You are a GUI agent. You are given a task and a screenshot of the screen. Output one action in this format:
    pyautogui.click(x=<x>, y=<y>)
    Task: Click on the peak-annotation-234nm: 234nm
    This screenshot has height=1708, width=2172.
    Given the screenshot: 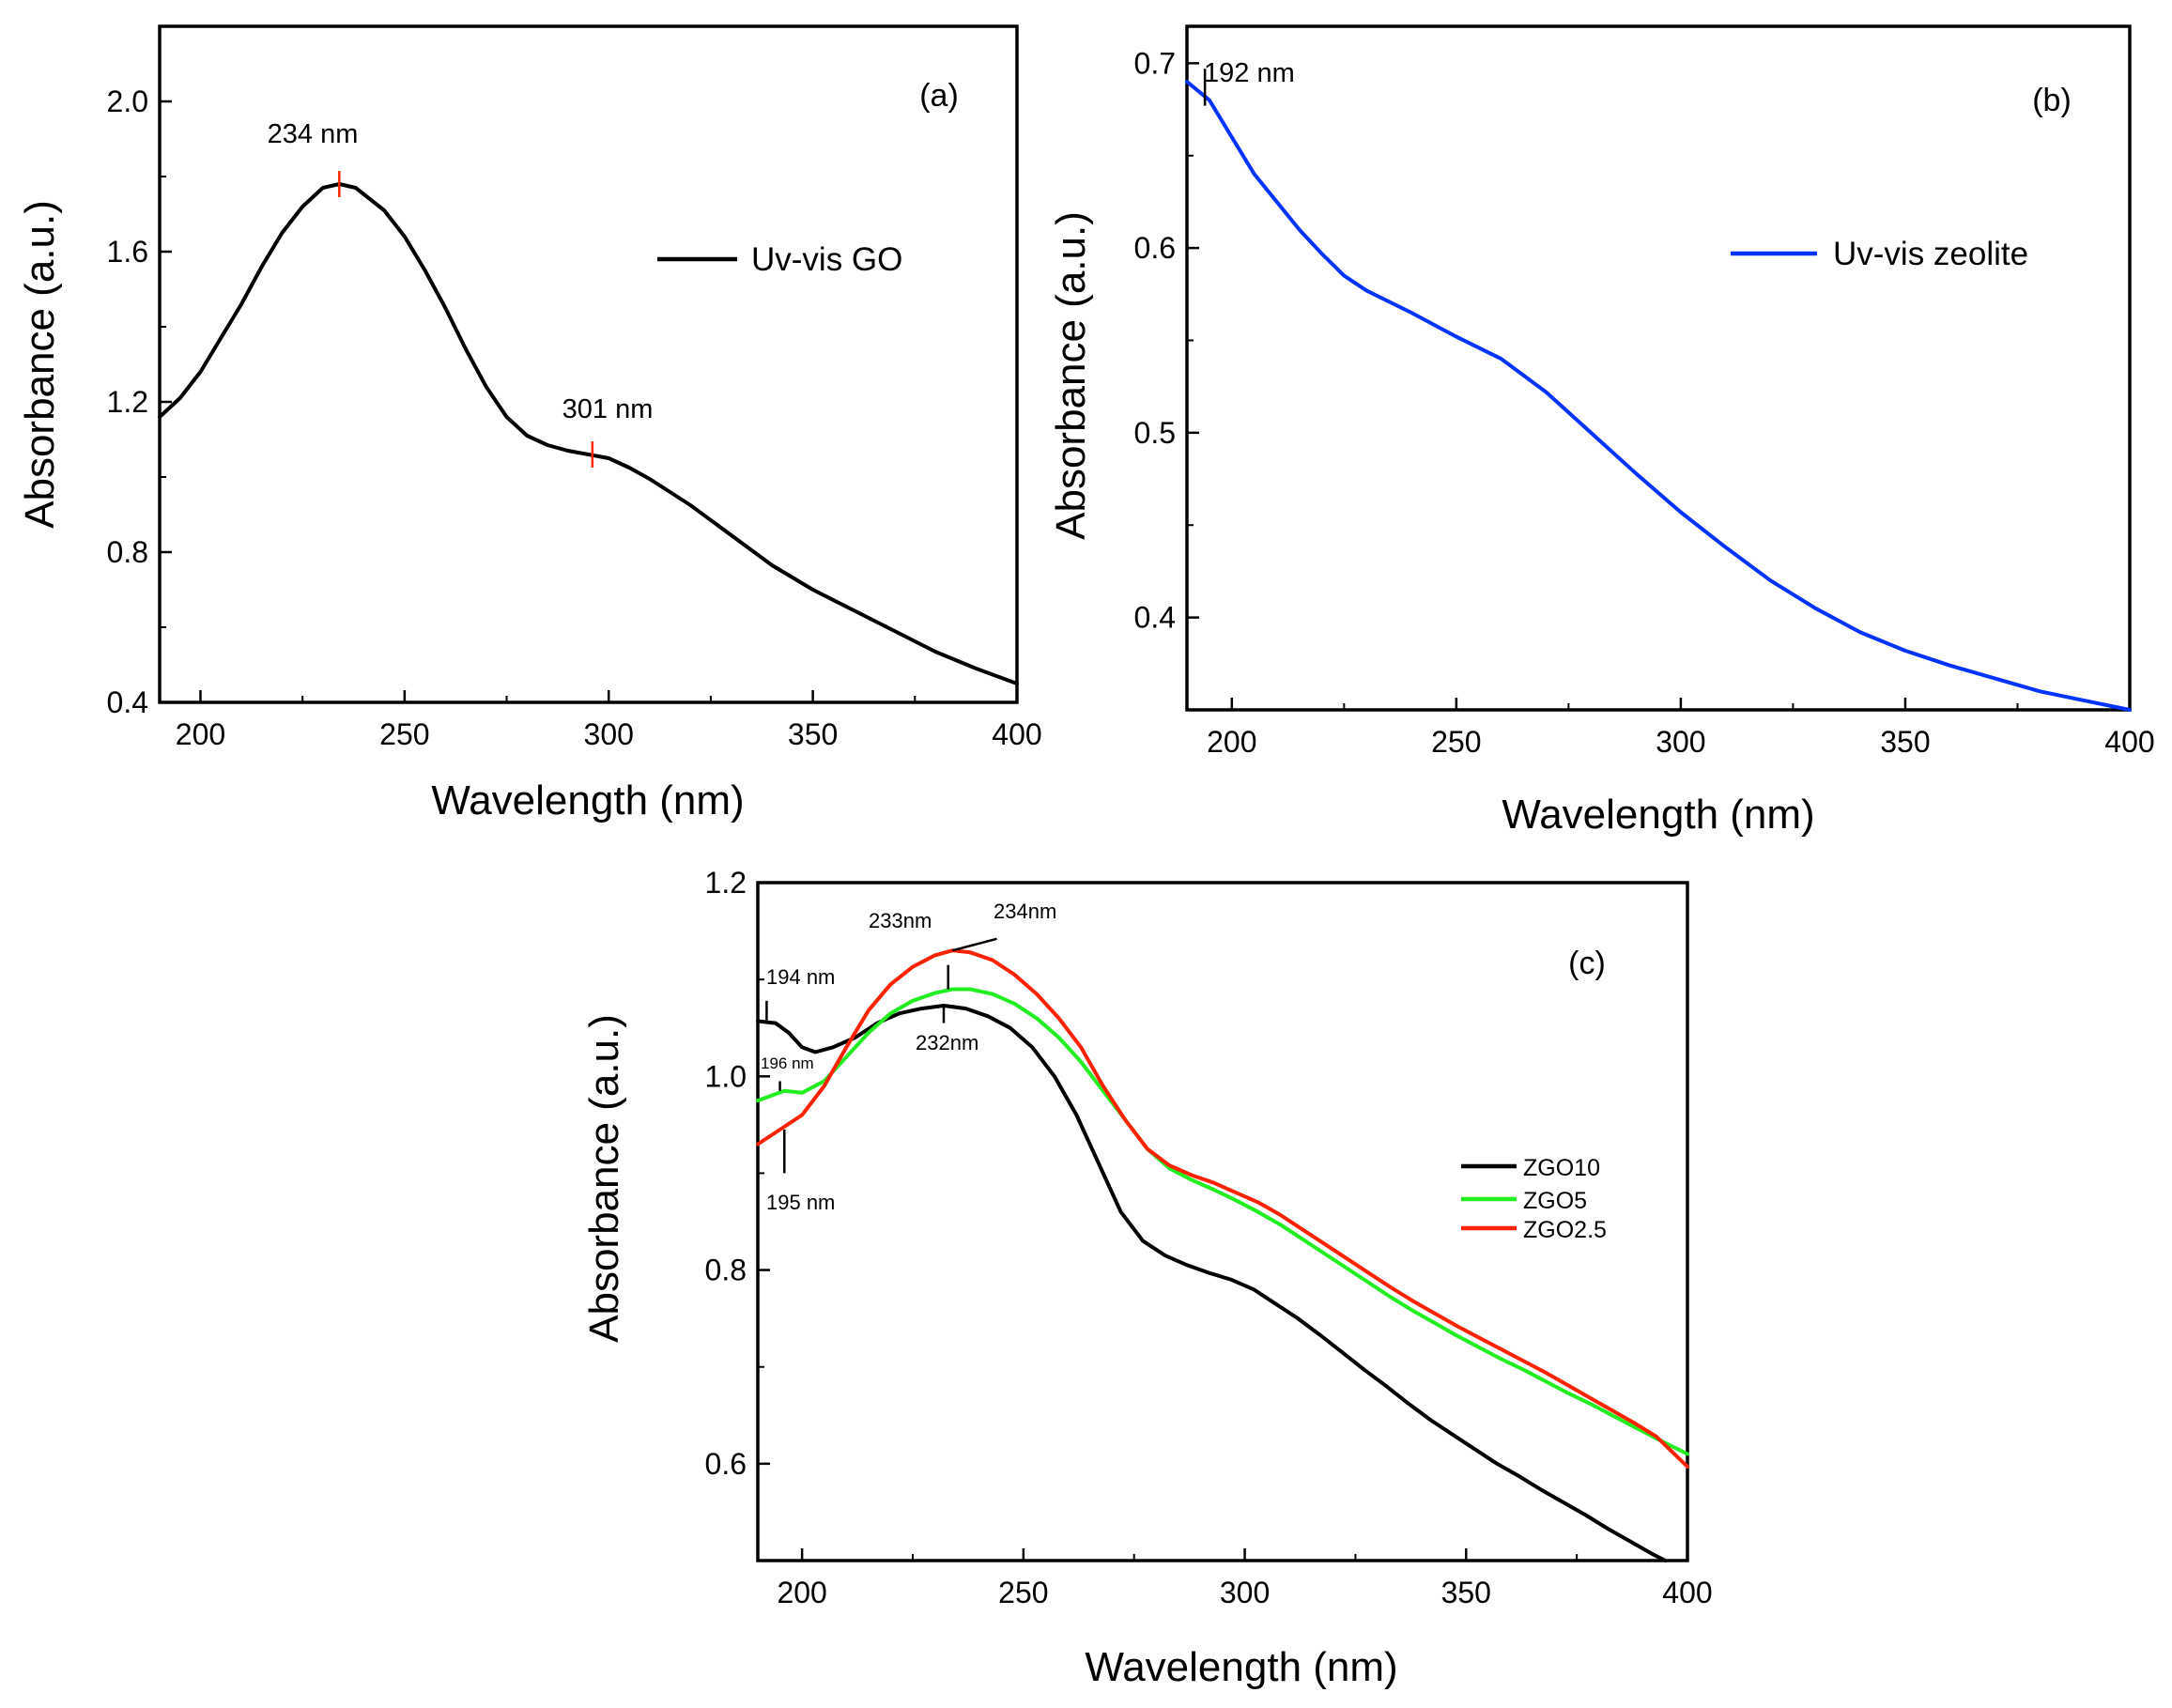 What is the action you would take?
    pyautogui.click(x=1025, y=911)
    